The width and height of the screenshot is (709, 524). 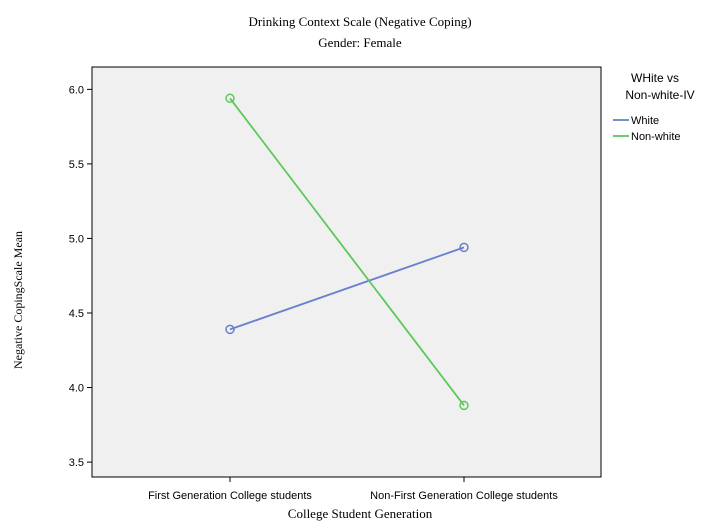 I want to click on series-line-white, so click(x=347, y=288).